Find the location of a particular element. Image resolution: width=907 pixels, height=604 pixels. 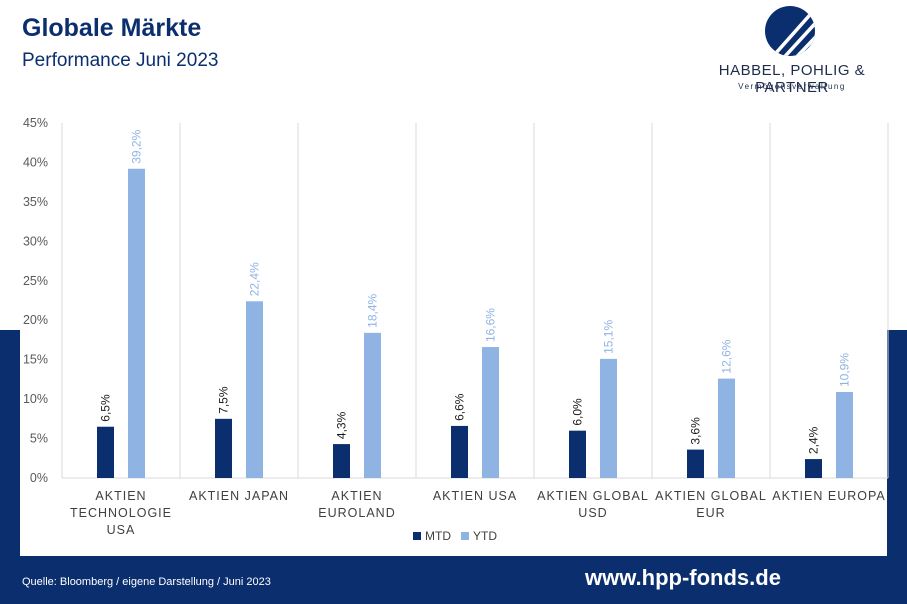

category-label: AKTIEN EUROPA is located at coordinates (828, 496).